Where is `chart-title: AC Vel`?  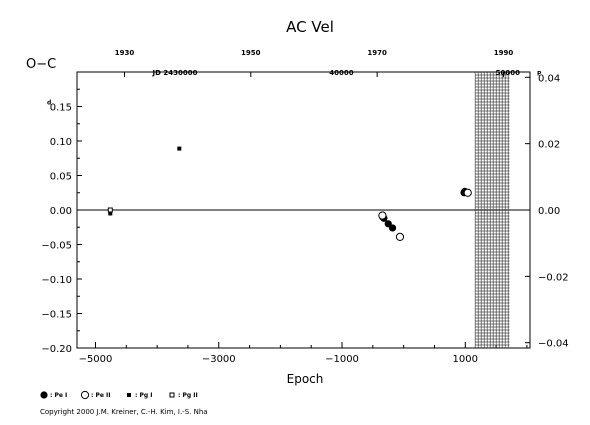
chart-title: AC Vel is located at coordinates (310, 27).